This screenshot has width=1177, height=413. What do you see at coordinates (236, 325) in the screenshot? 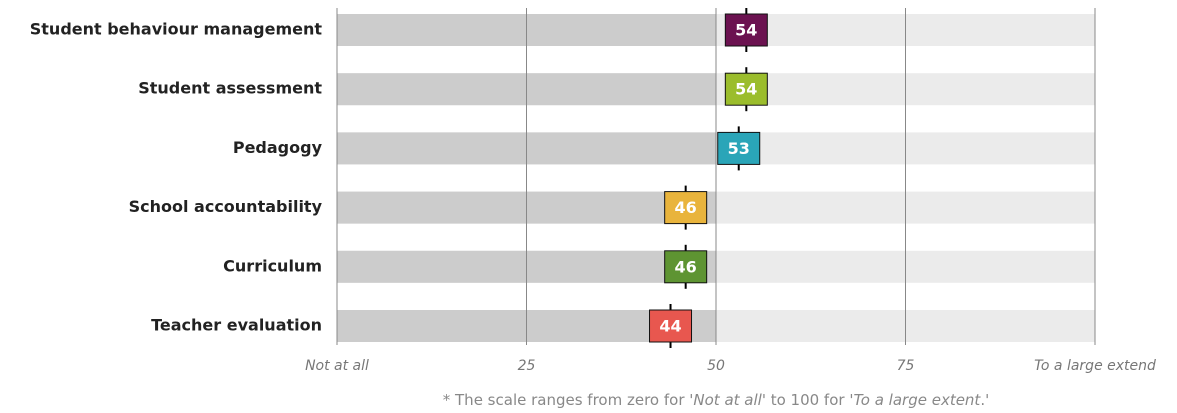
I see `category-label: Teacher evaluation` at bounding box center [236, 325].